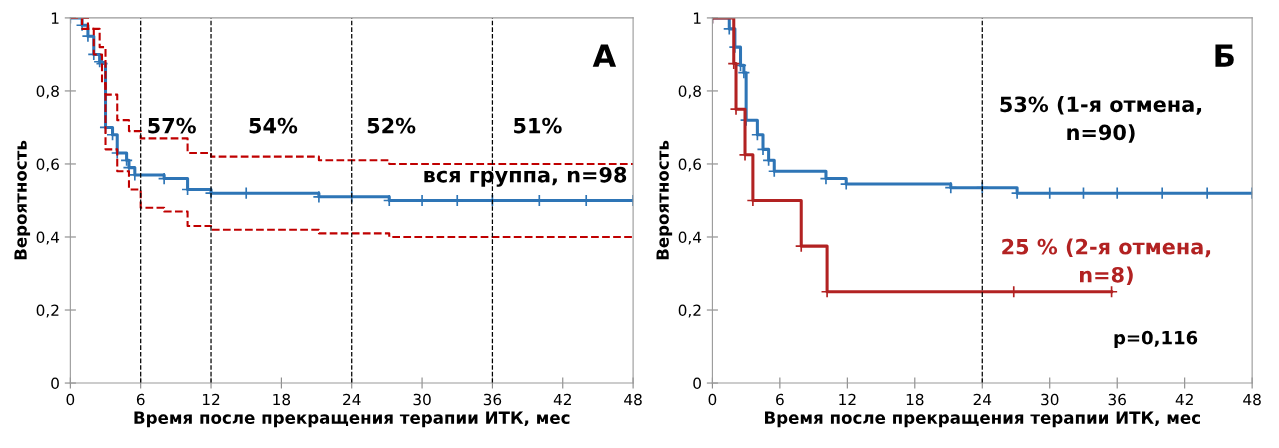  I want to click on annotation: 54%, so click(273, 125).